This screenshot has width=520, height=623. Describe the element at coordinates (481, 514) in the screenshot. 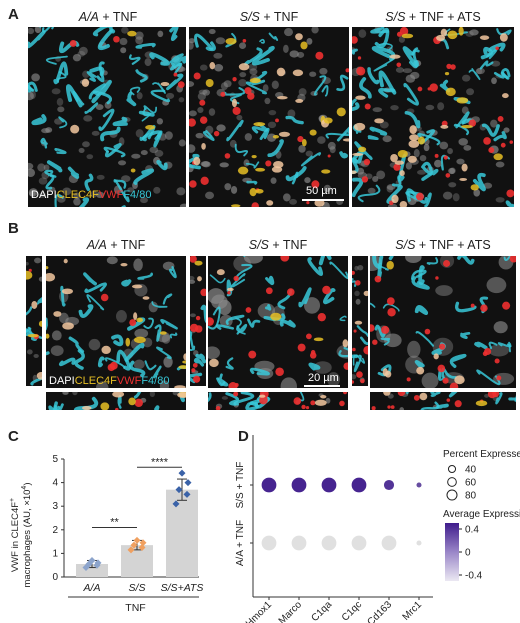

I see `legend-average-title: Average Expression` at that location.